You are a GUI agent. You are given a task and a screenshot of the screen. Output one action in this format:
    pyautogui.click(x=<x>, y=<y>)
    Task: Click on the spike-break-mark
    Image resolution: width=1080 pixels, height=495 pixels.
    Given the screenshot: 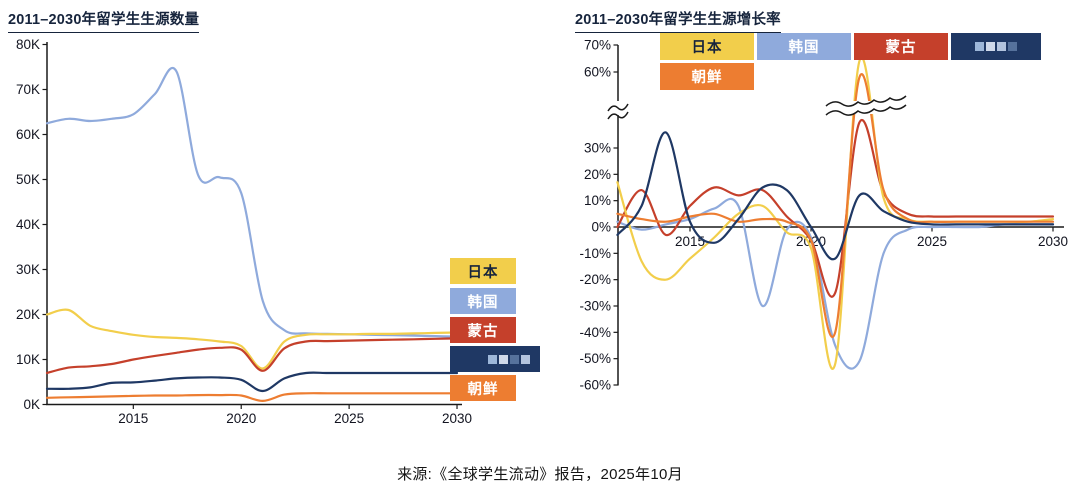 What is the action you would take?
    pyautogui.click(x=866, y=105)
    